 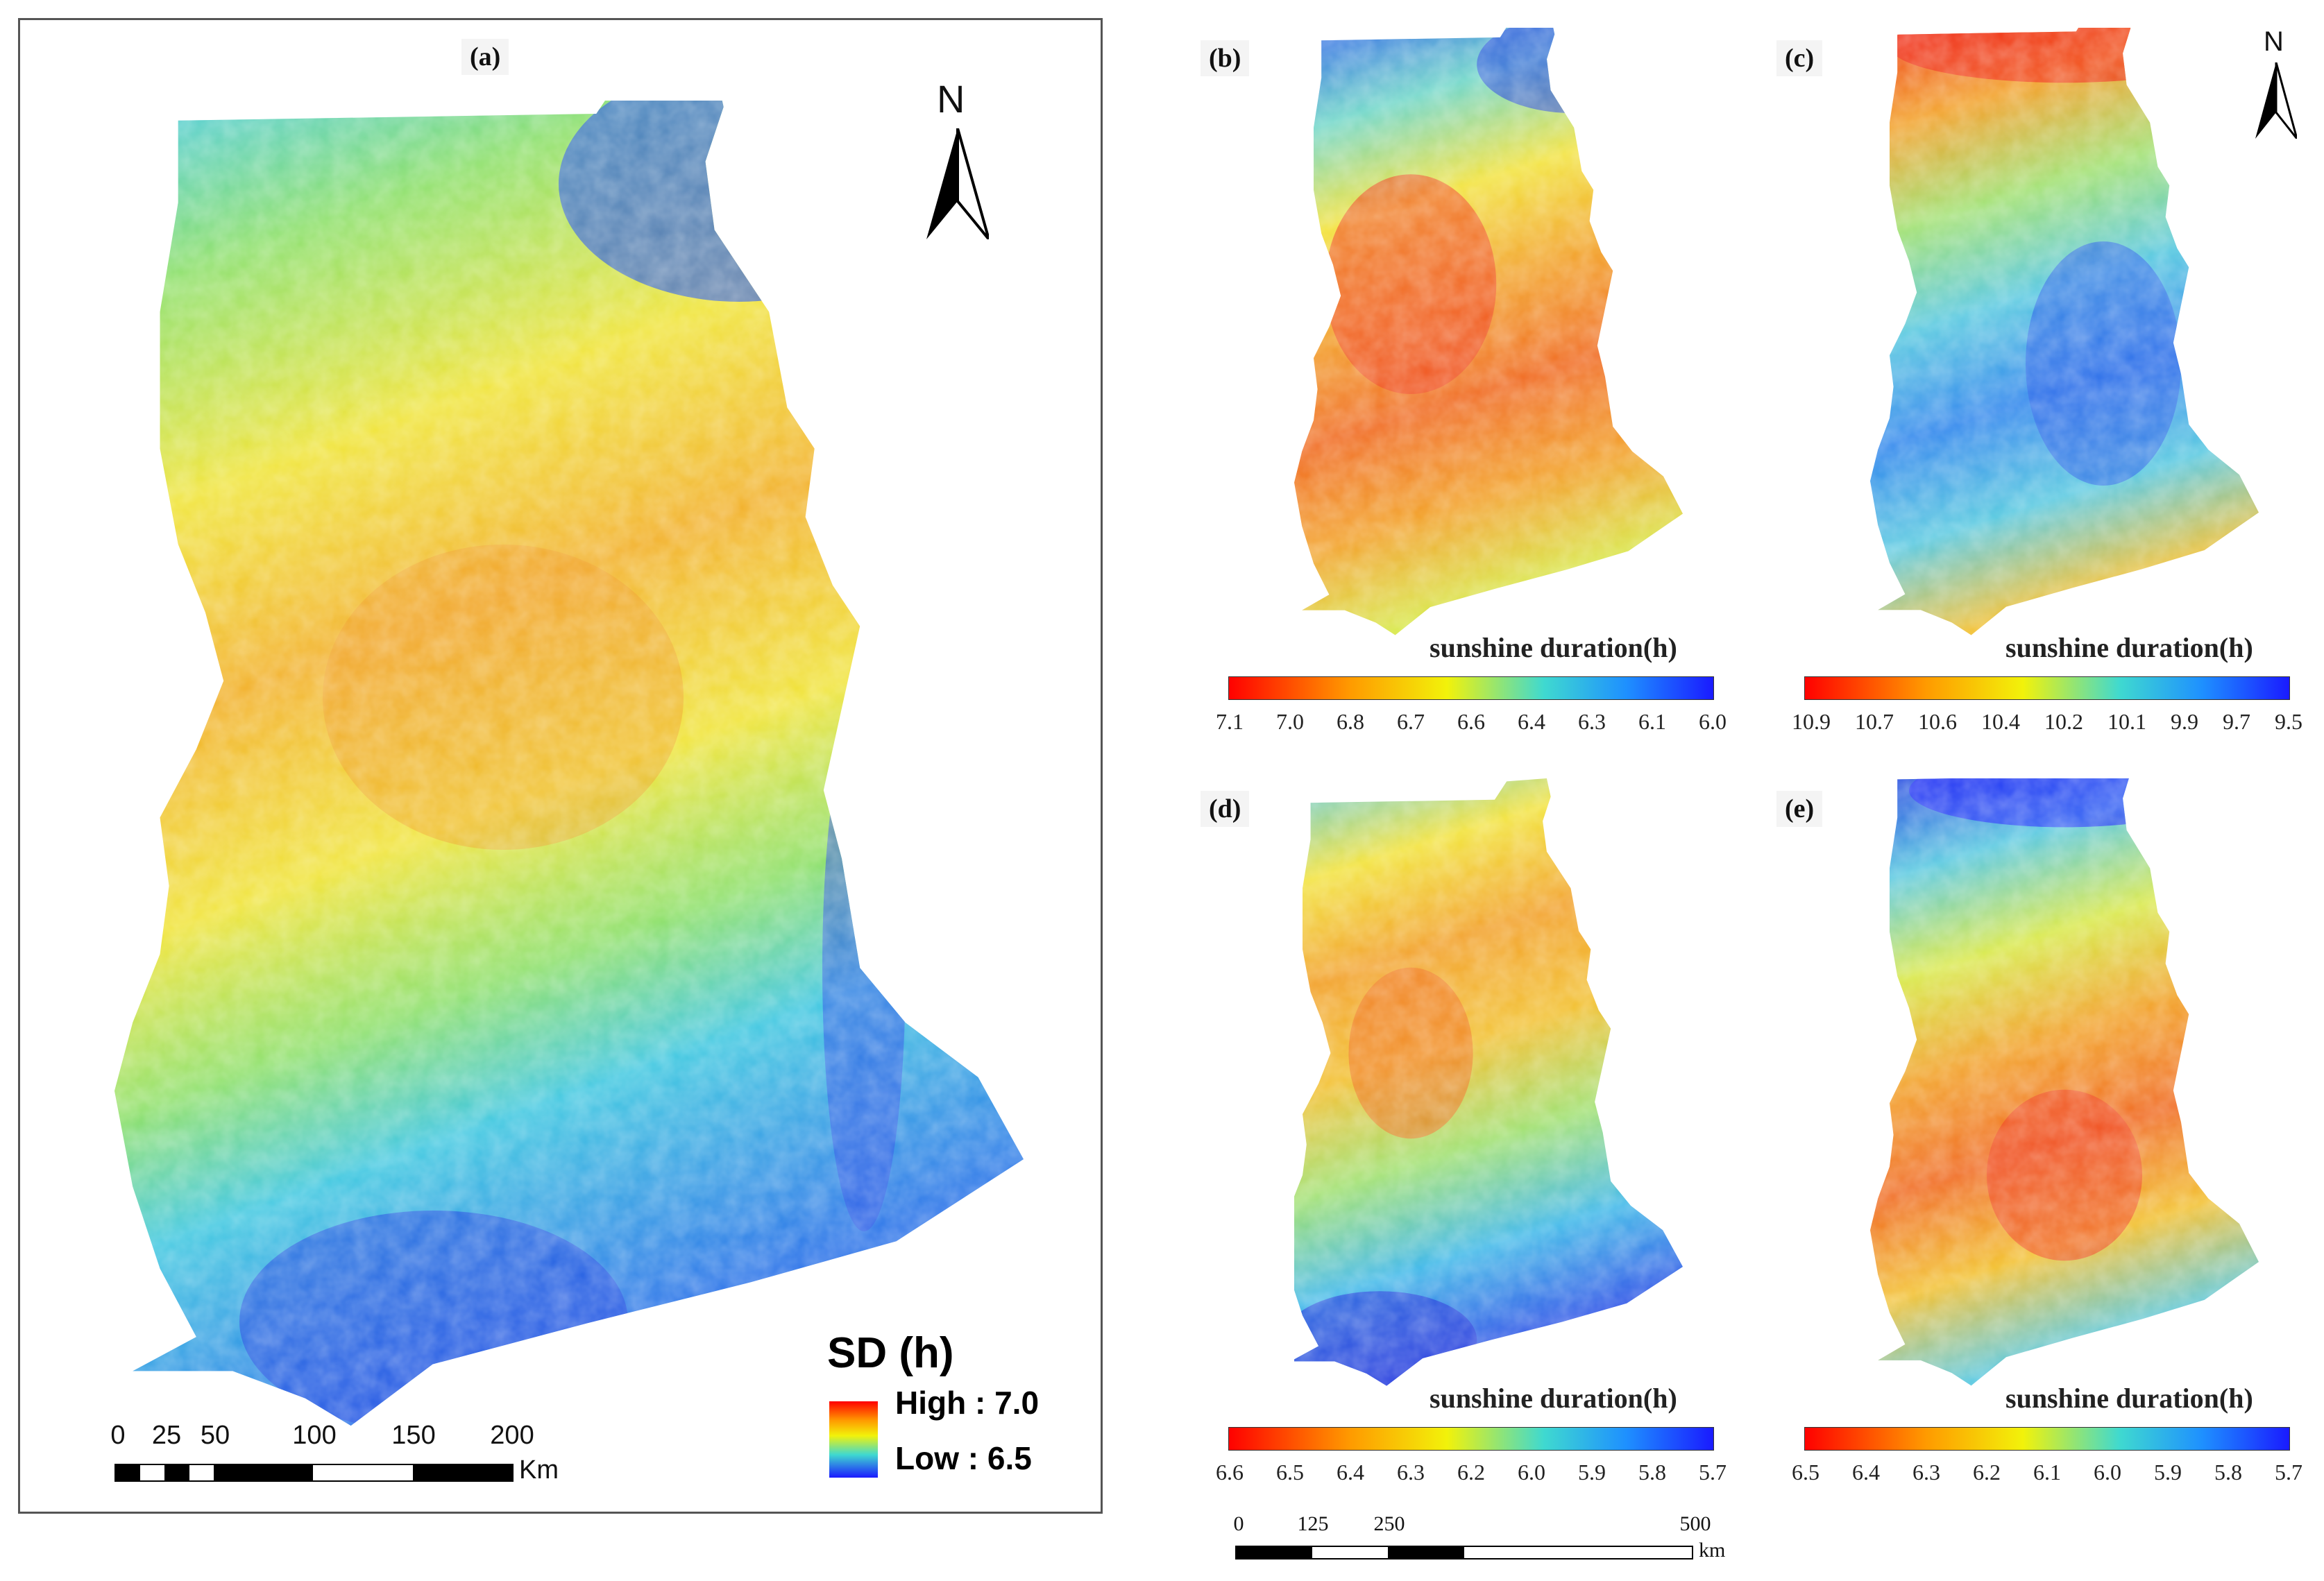 What do you see at coordinates (539, 1470) in the screenshot?
I see `scale-bar-a-unit: Km` at bounding box center [539, 1470].